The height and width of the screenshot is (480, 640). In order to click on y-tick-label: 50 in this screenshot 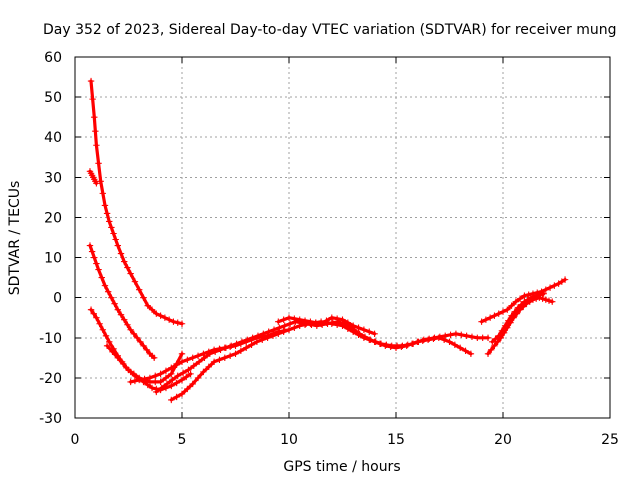, I will do `click(53, 98)`.